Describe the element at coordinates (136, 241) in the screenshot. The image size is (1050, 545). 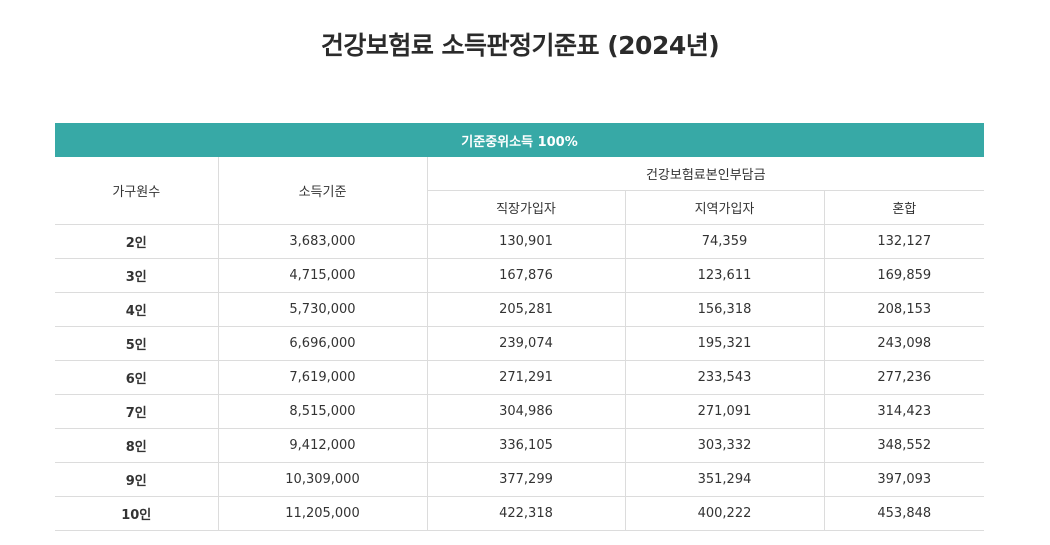
I see `cell-household: 2인` at that location.